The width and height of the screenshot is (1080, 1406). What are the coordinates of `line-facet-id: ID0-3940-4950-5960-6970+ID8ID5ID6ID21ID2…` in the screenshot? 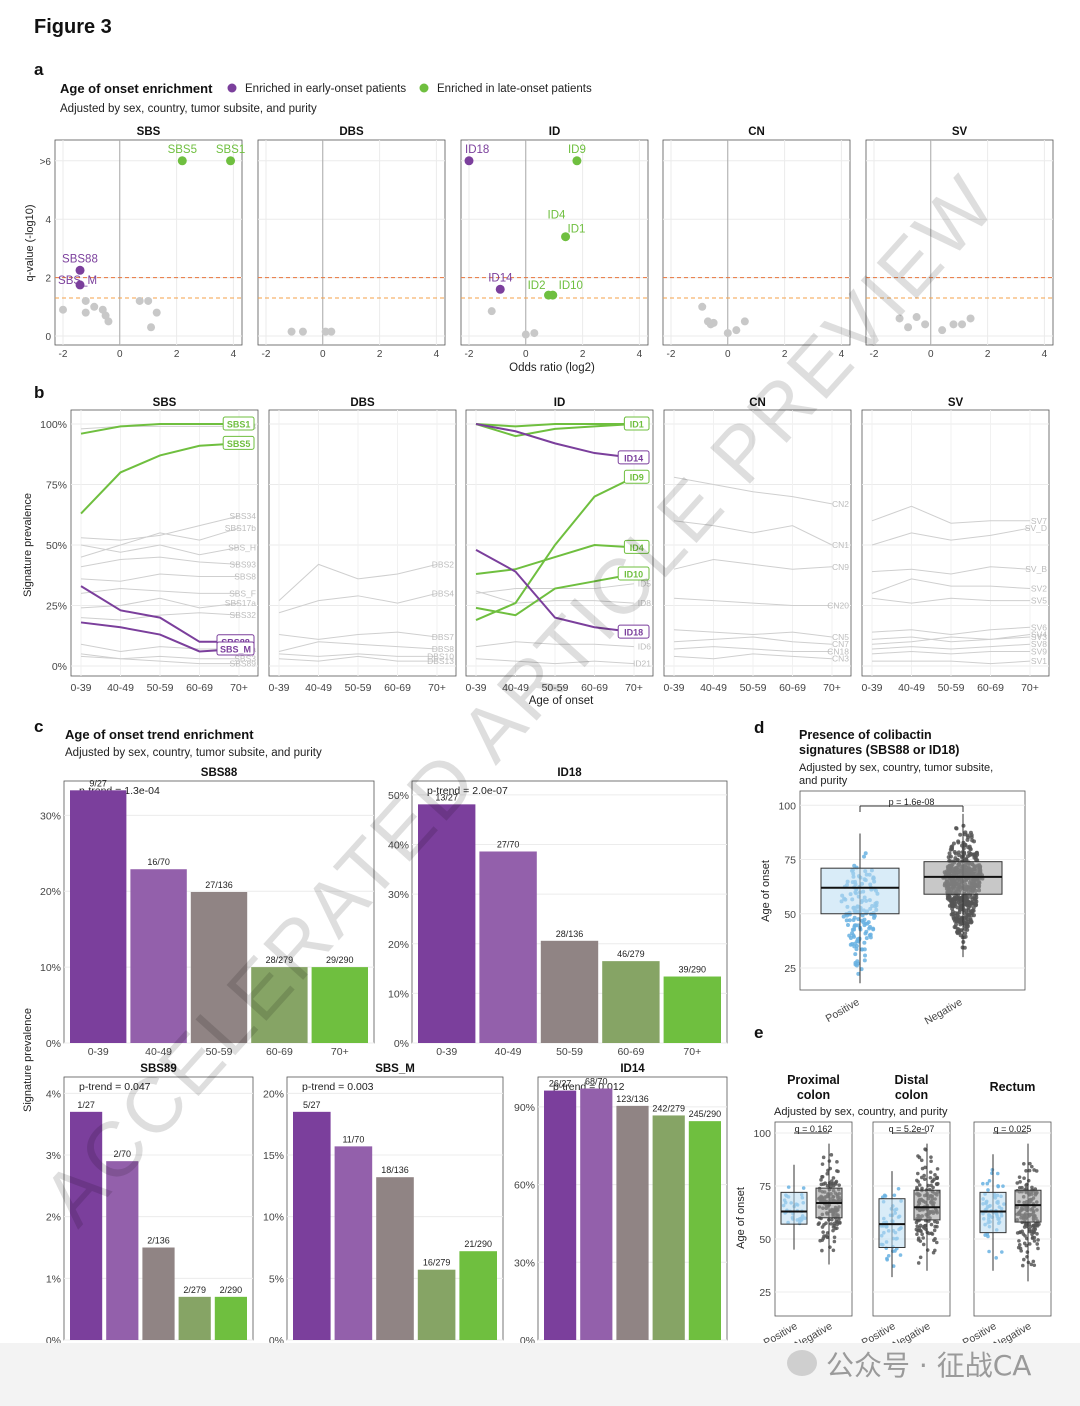 It's located at (559, 545).